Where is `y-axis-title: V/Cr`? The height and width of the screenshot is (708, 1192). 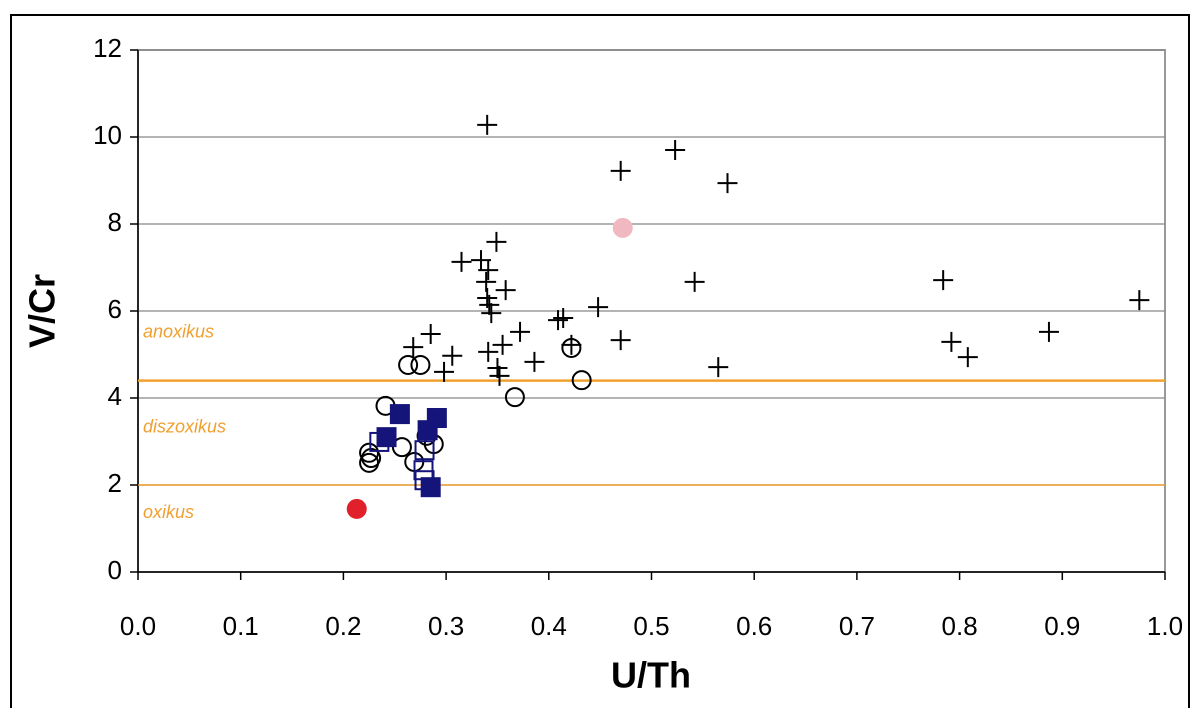 y-axis-title: V/Cr is located at coordinates (42, 311).